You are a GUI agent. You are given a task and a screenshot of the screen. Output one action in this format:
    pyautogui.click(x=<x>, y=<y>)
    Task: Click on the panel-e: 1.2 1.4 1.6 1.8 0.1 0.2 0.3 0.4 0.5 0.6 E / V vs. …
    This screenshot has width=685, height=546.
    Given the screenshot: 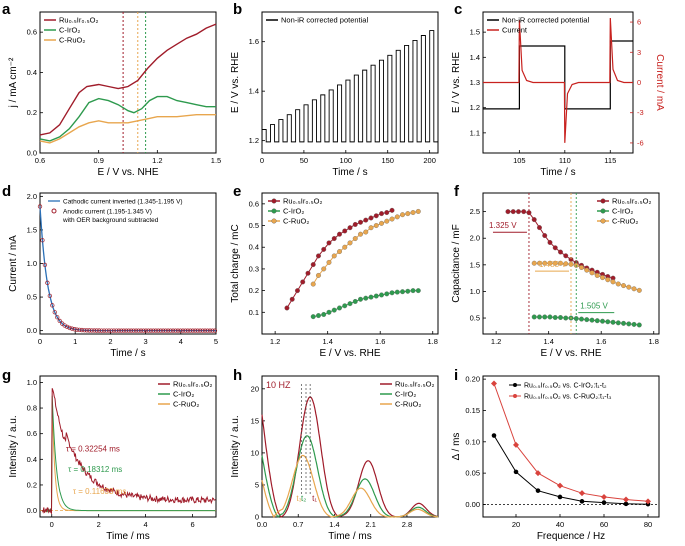 What is the action you would take?
    pyautogui.click(x=334, y=275)
    